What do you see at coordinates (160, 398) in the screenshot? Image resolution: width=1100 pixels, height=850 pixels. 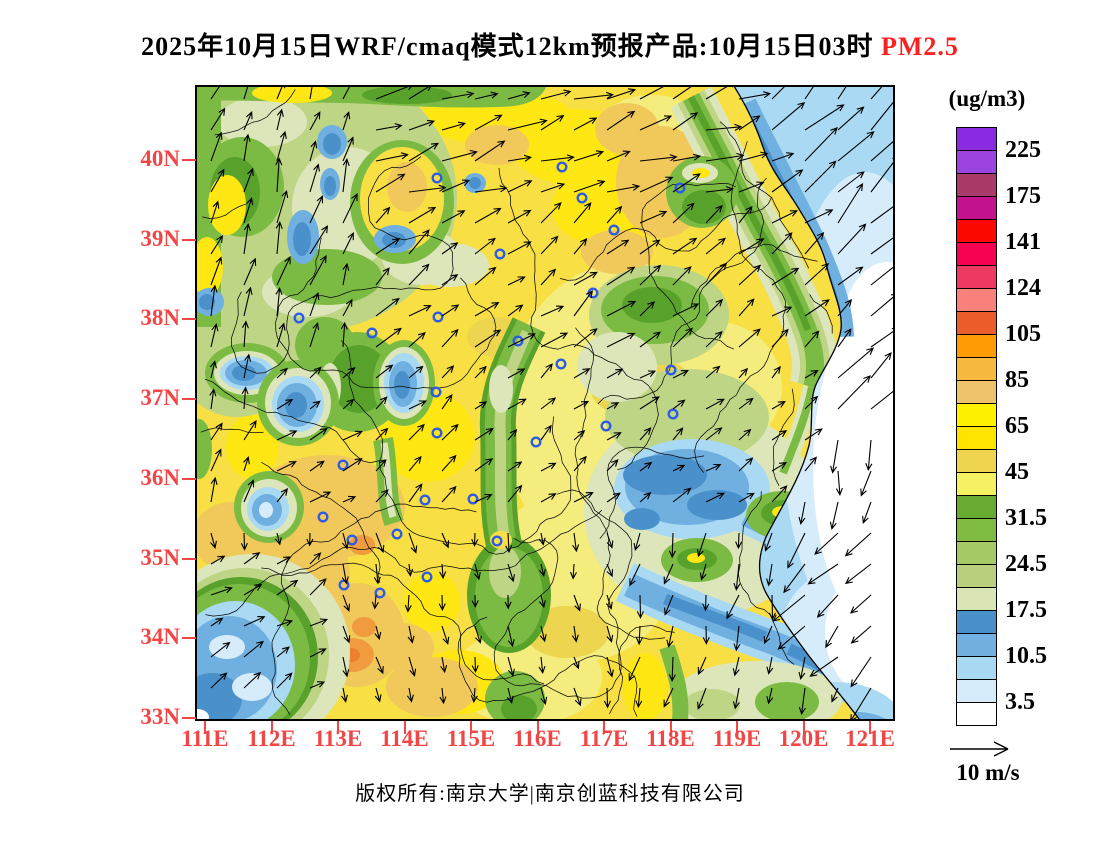 I see `lat-tick-label: 37N` at bounding box center [160, 398].